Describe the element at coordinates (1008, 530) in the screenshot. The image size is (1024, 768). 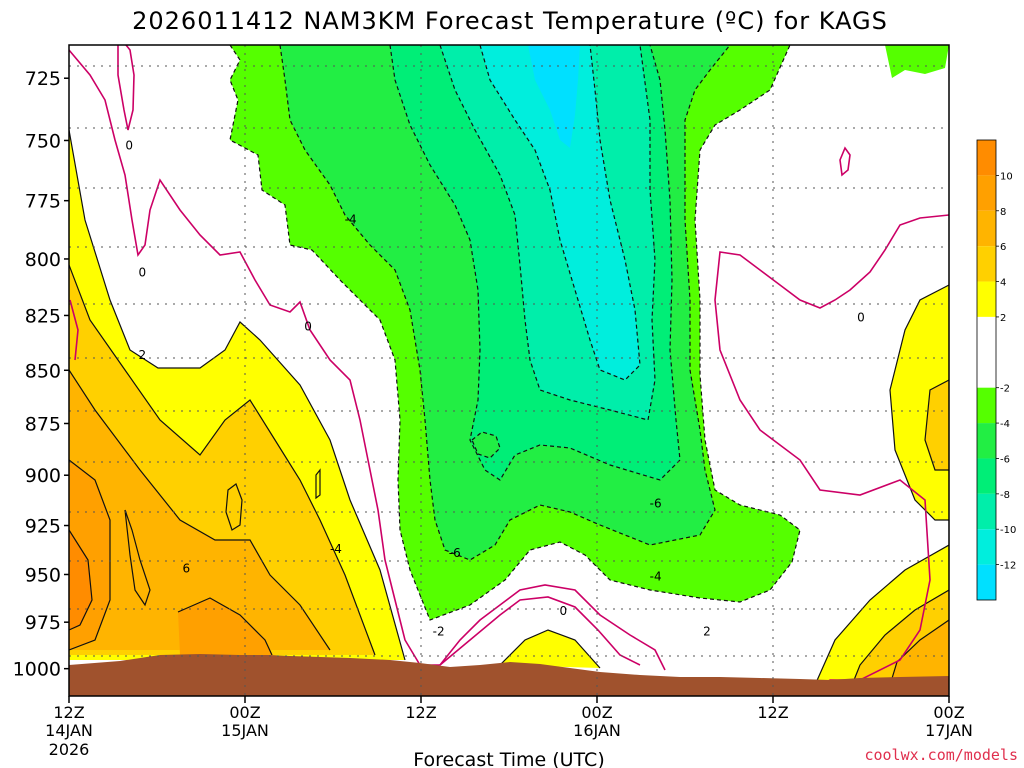
I see `colorbar-label: -10` at that location.